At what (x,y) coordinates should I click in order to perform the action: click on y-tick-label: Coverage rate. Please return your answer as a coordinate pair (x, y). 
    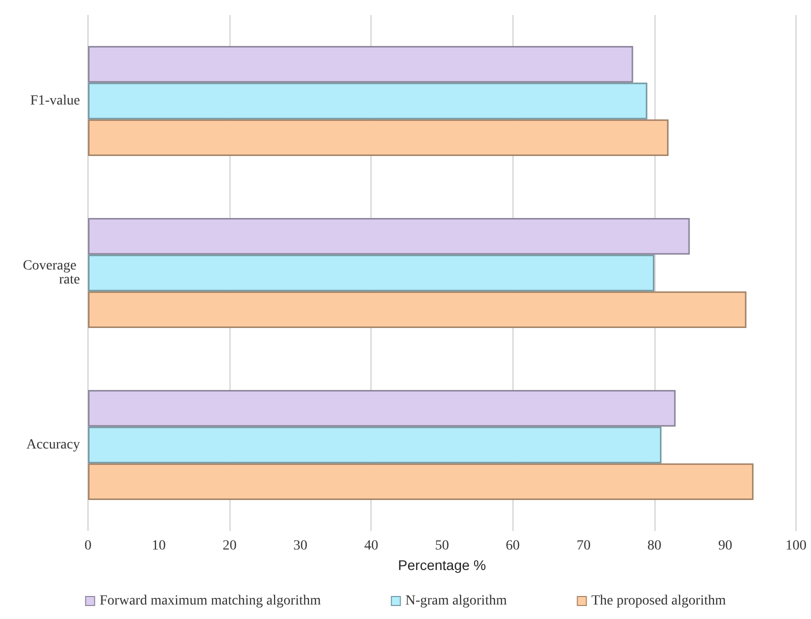
    Looking at the image, I should click on (51, 273).